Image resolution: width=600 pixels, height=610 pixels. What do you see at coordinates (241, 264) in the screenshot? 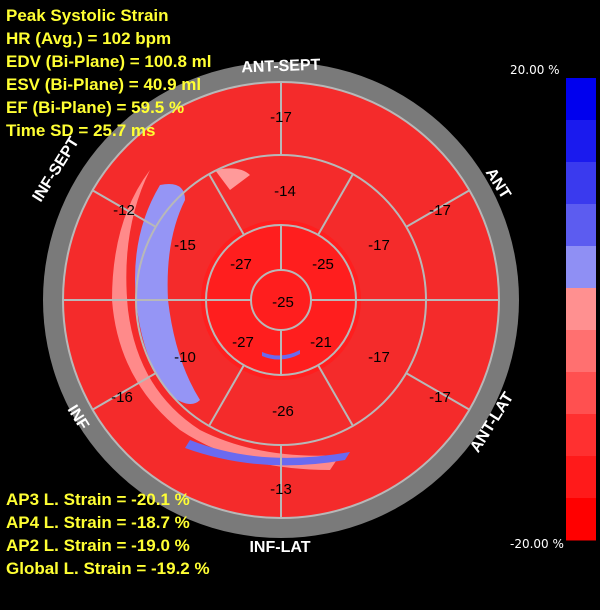
I see `apical-sept-value: -27` at bounding box center [241, 264].